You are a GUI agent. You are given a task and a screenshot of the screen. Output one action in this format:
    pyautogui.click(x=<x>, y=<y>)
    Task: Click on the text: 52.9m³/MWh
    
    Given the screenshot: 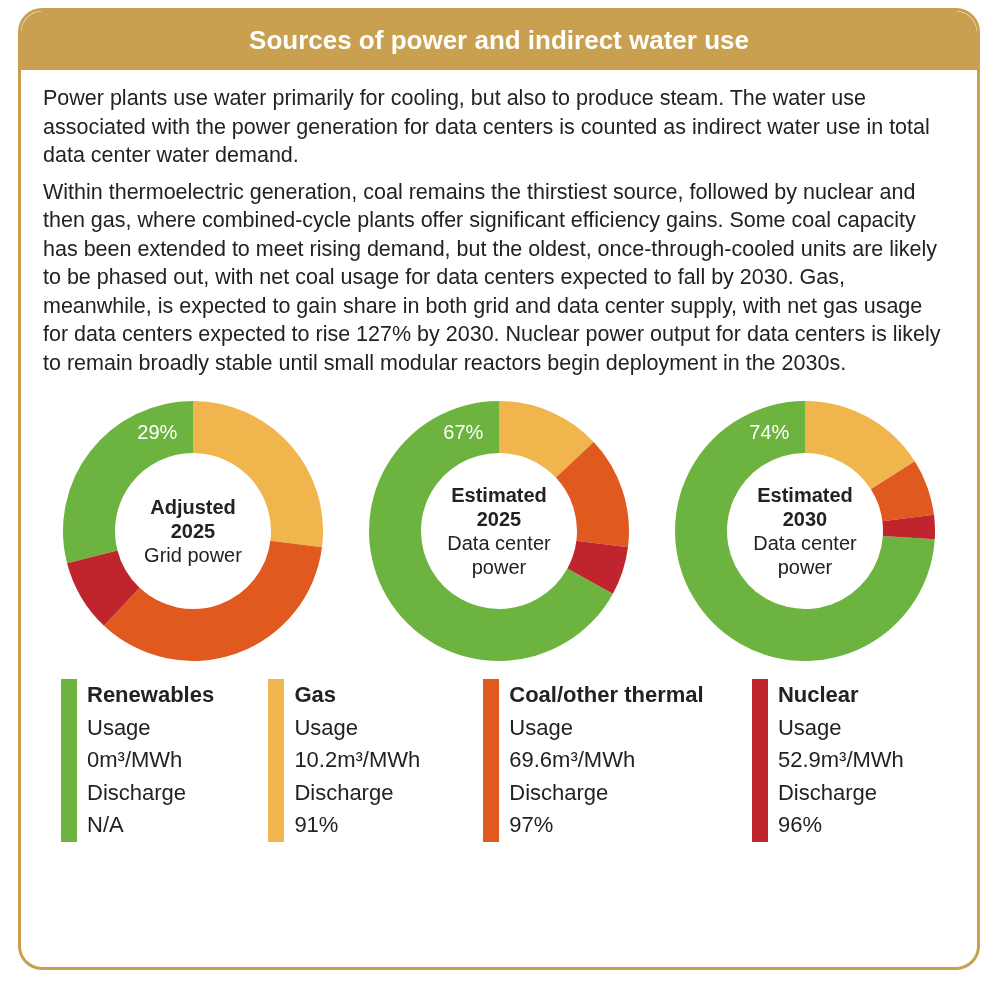 What is the action you would take?
    pyautogui.click(x=840, y=760)
    